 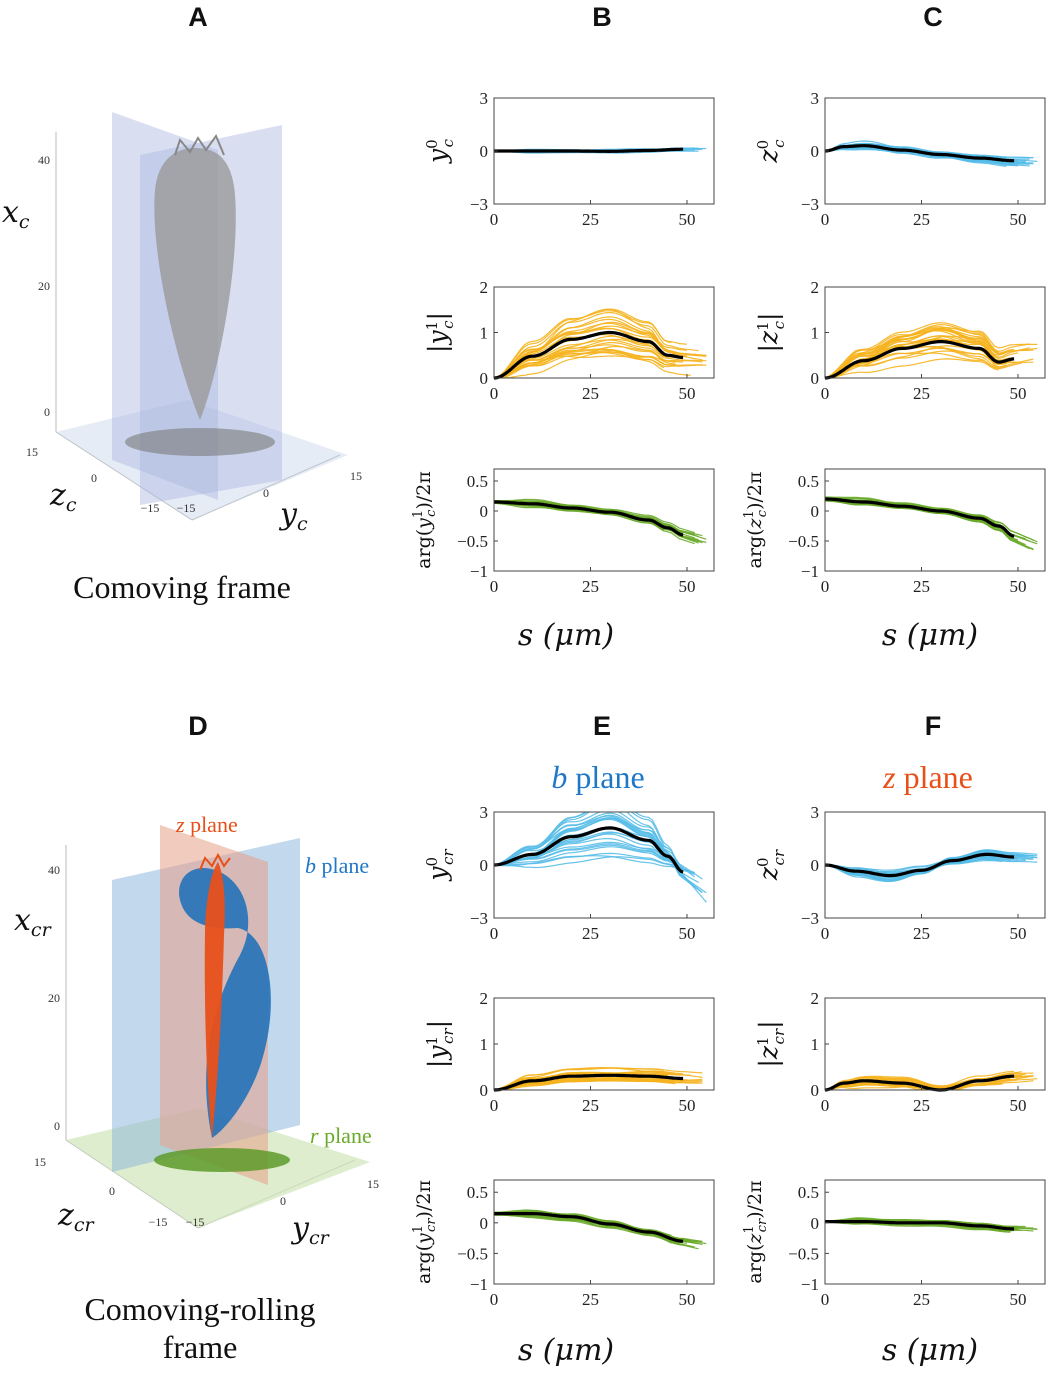 I want to click on plot-B0-ytick-label: 3, so click(x=484, y=98).